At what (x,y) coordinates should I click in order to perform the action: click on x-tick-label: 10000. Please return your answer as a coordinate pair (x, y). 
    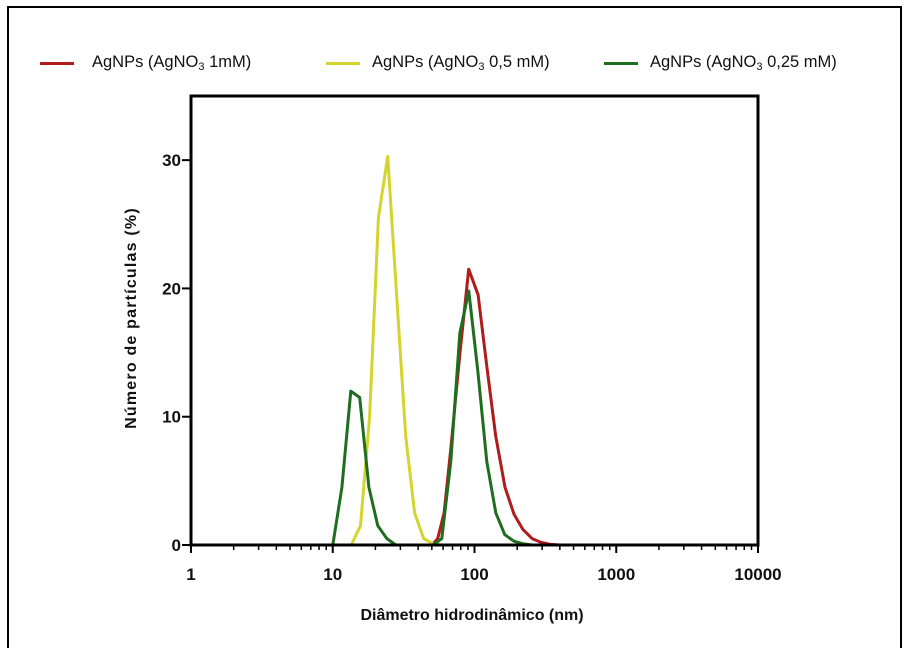
    Looking at the image, I should click on (757, 574).